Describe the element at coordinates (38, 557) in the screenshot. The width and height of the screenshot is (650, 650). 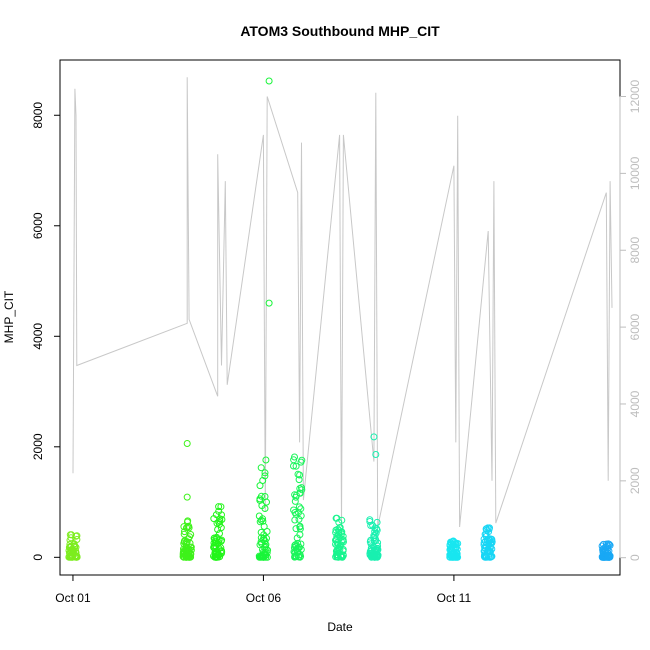
I see `y-tick-label: 0` at that location.